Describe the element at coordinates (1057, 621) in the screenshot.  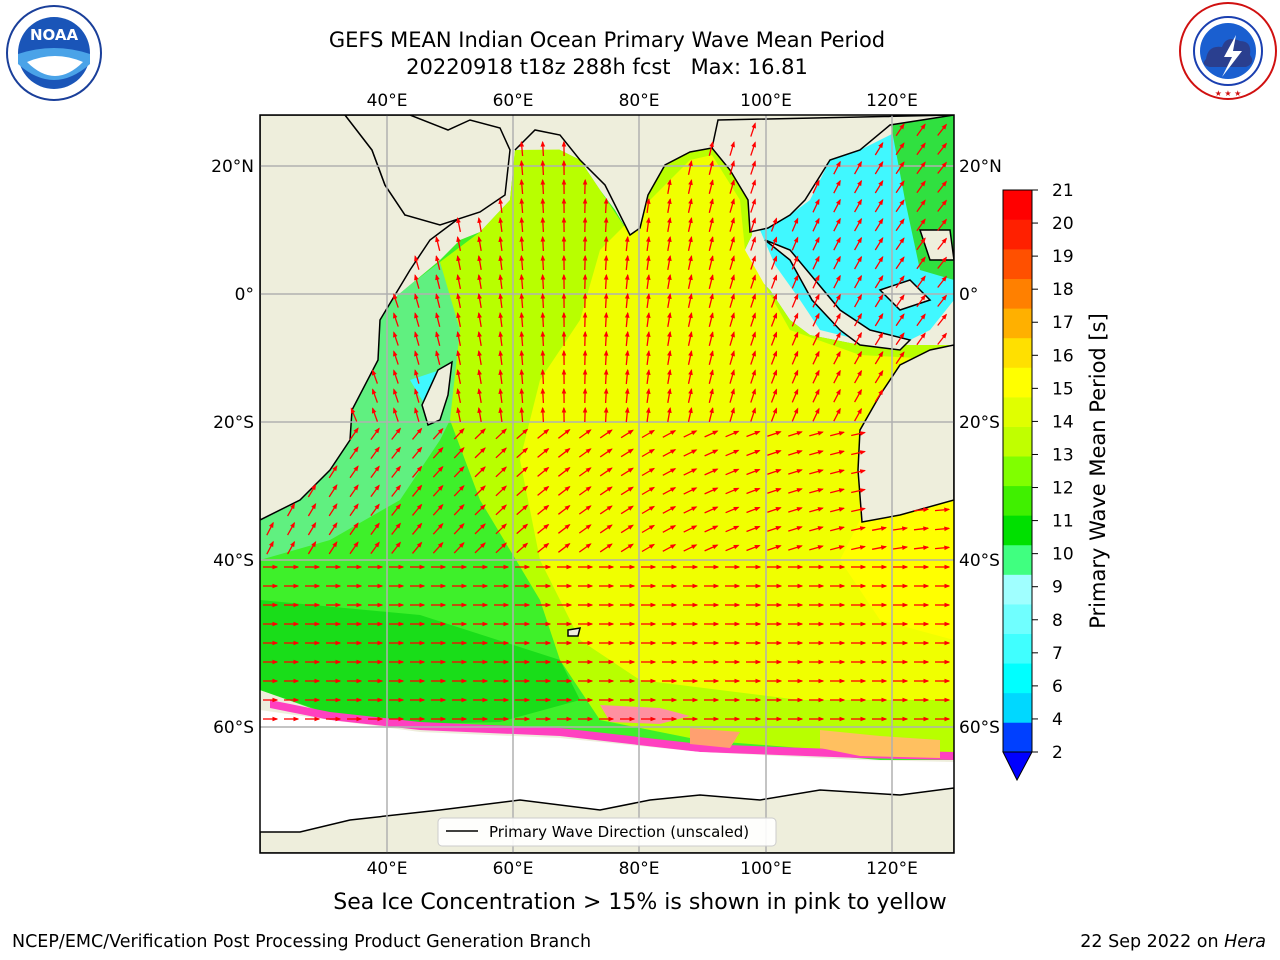
I see `colorbar-tick-label: 8` at that location.